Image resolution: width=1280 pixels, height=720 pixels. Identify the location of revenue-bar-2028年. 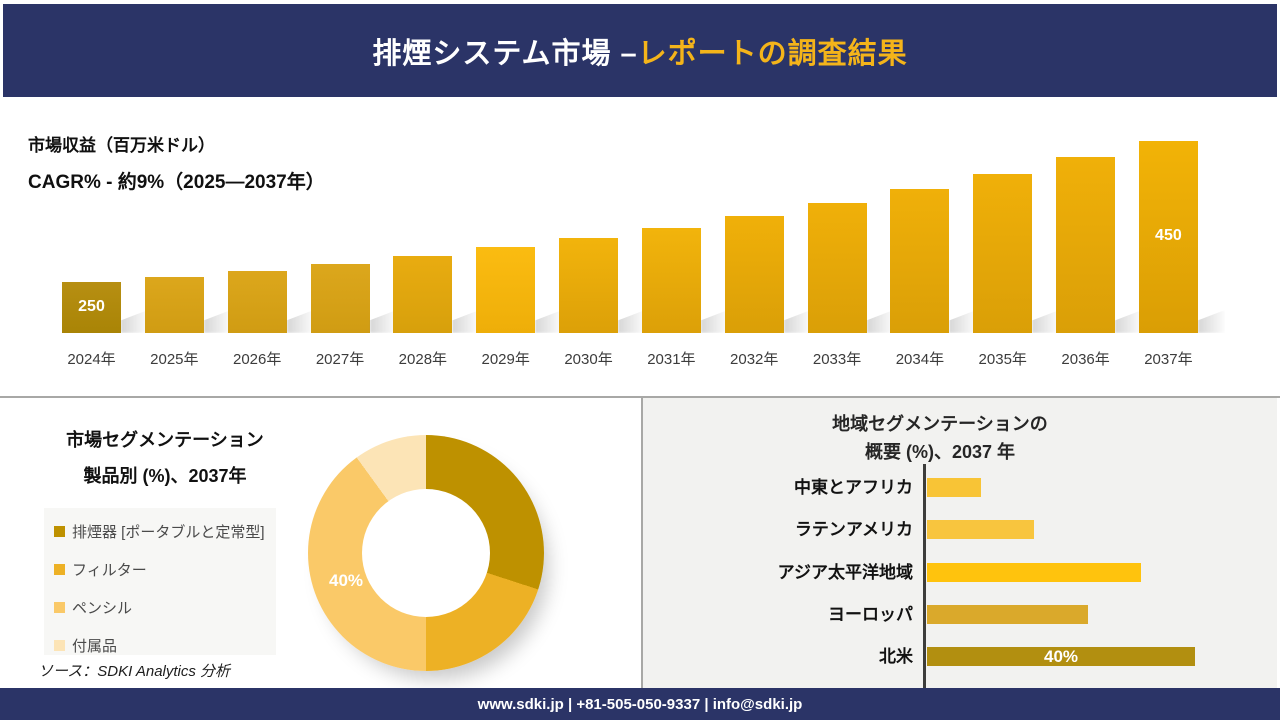
(436, 294).